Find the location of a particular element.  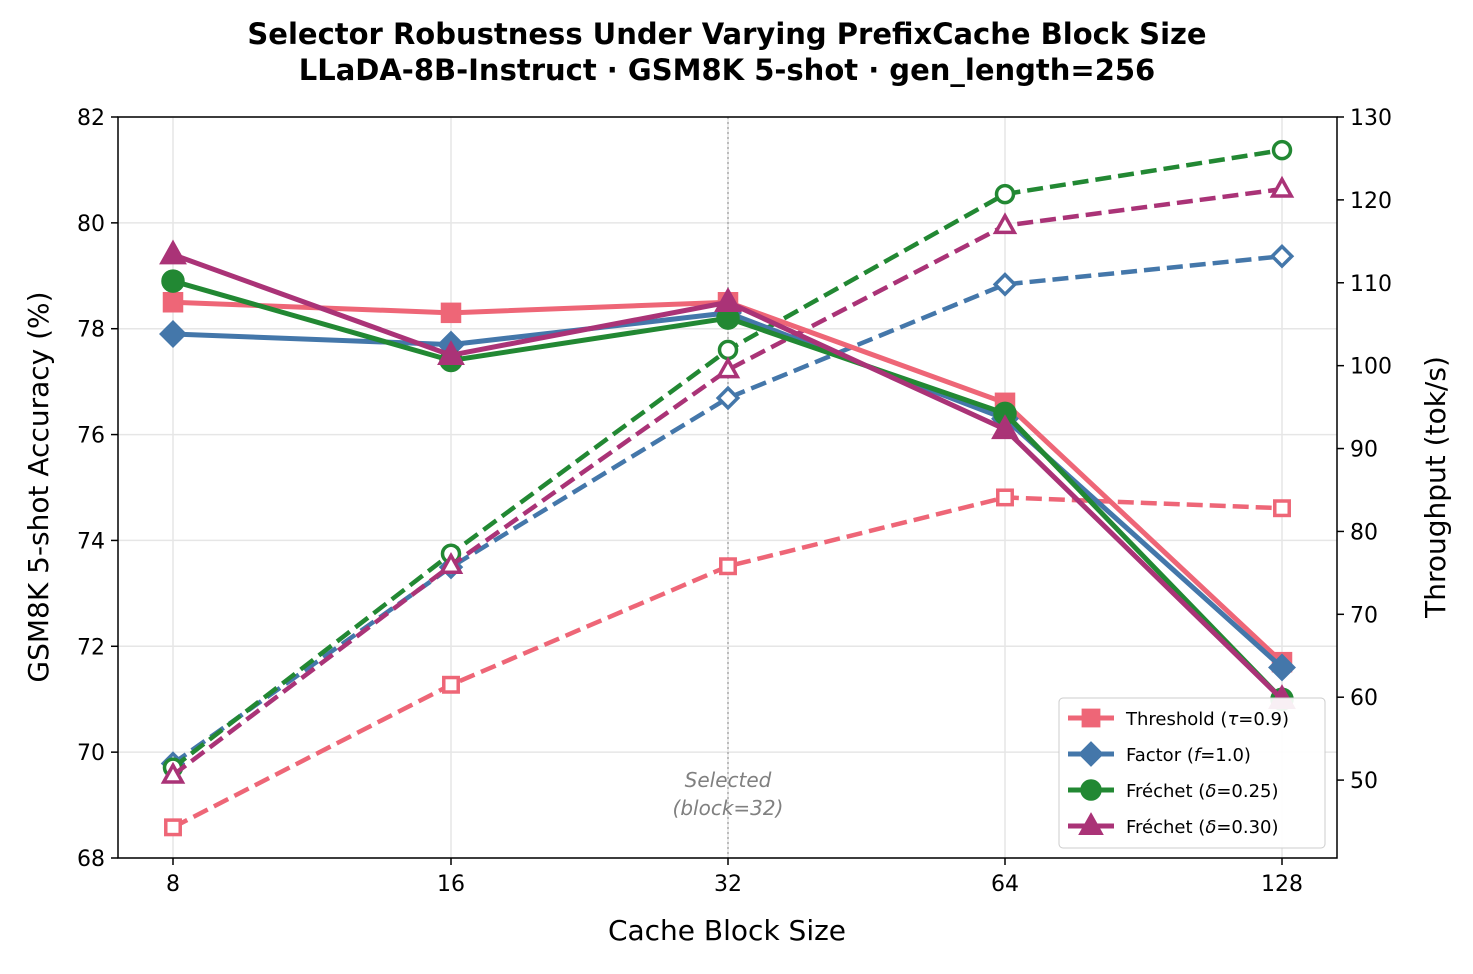

x-axis-ticks: 8 16 32 64 128 is located at coordinates (734, 877).